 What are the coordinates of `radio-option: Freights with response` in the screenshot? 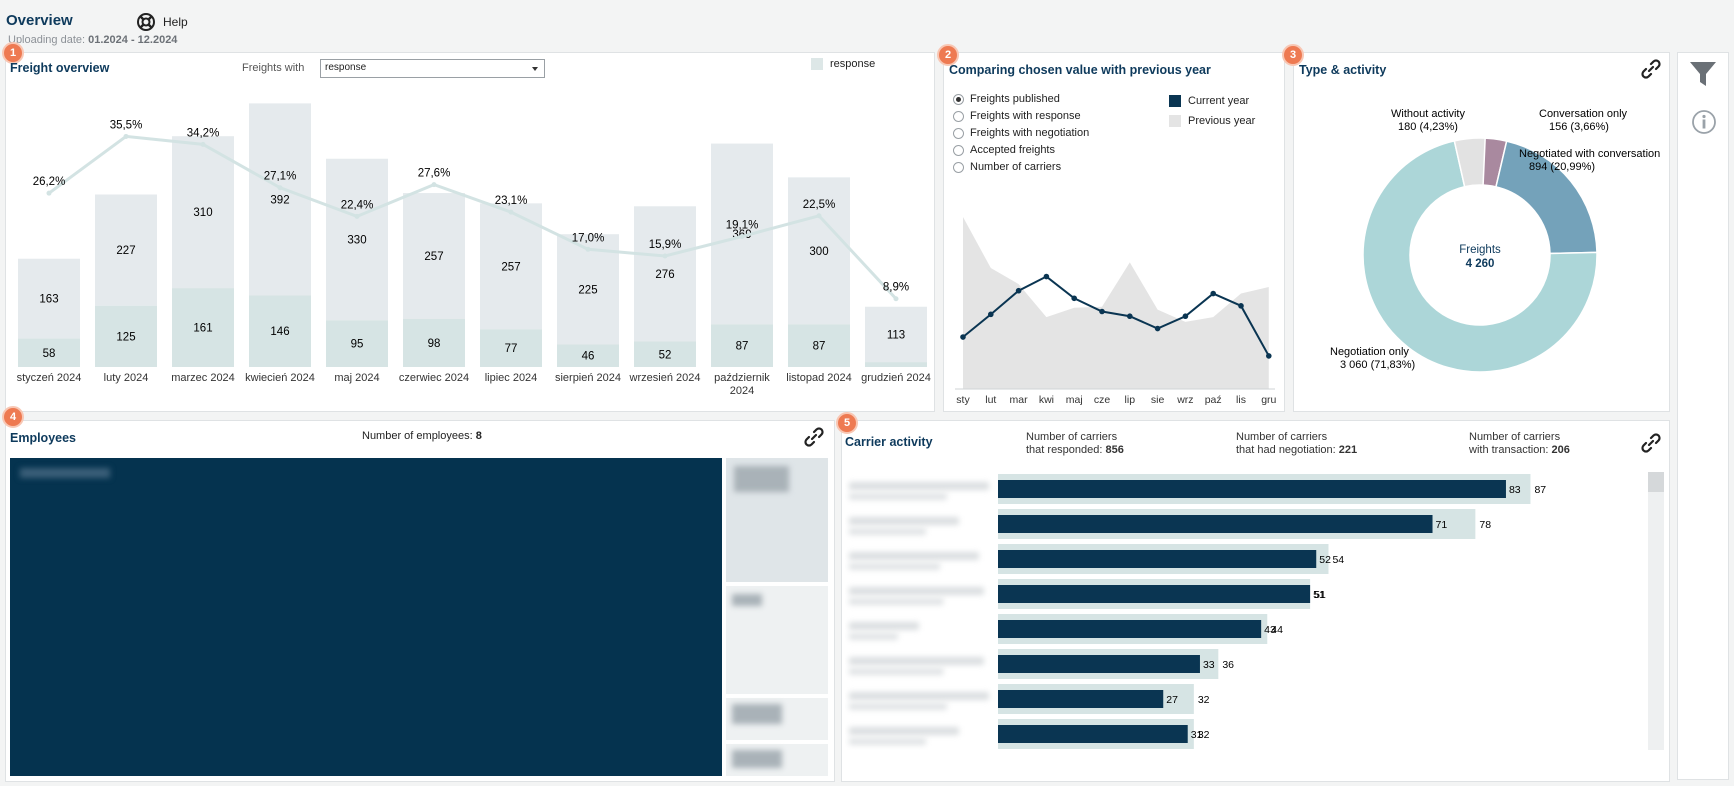 It's located at (1017, 116).